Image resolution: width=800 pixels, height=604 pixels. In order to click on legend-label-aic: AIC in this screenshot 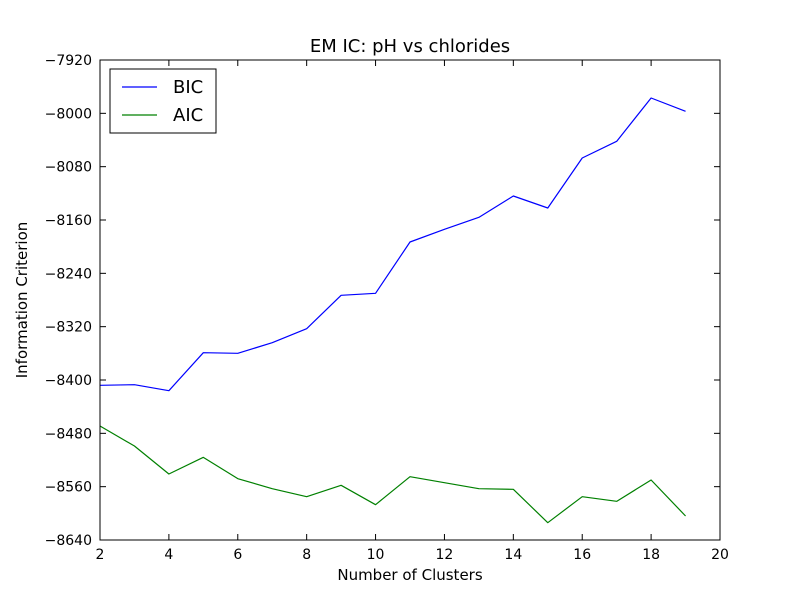, I will do `click(188, 115)`.